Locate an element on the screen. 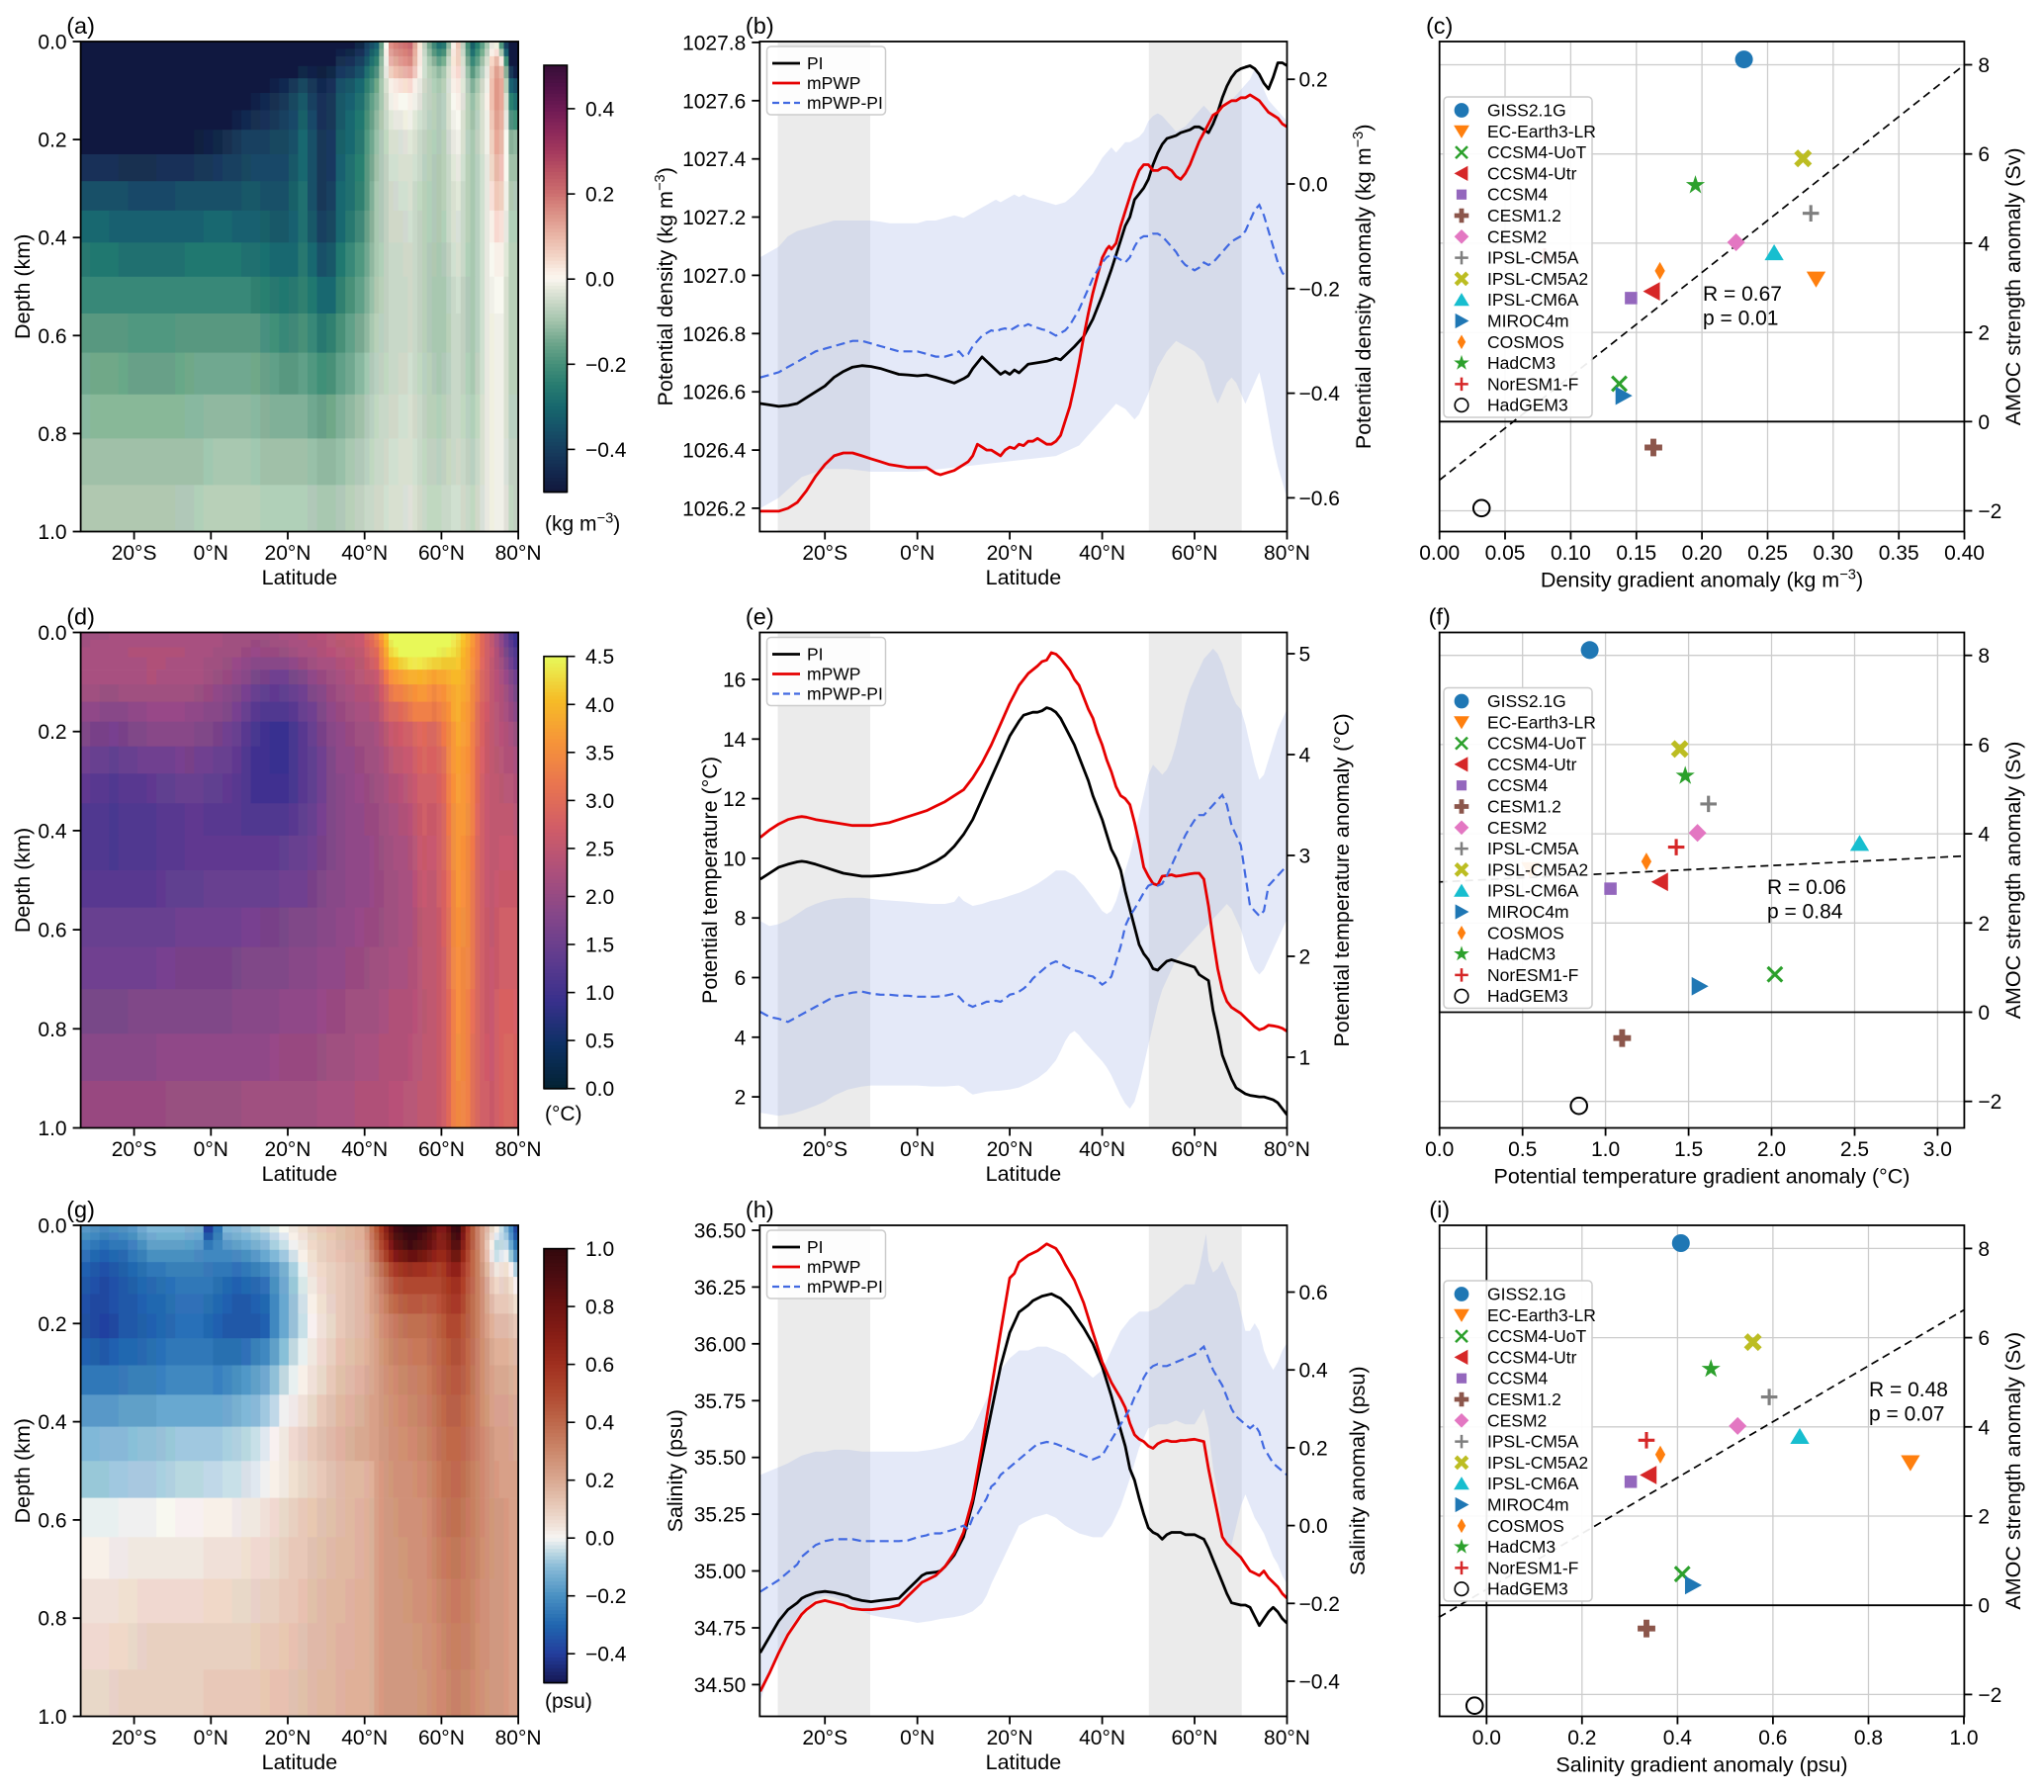 The height and width of the screenshot is (1792, 2044). svg-text: 34.50 is located at coordinates (720, 1685).